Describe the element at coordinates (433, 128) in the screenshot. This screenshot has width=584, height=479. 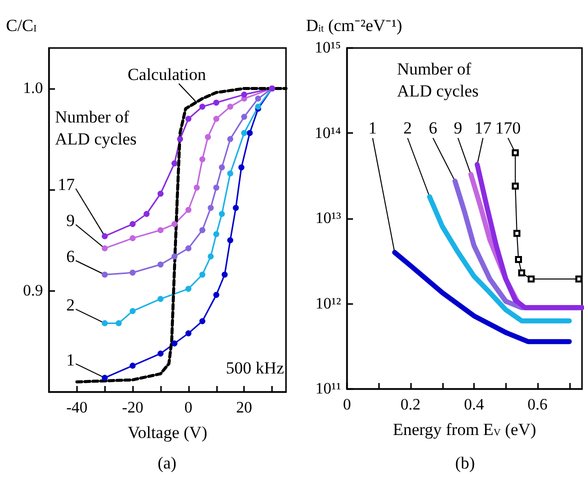
I see `text: 6` at that location.